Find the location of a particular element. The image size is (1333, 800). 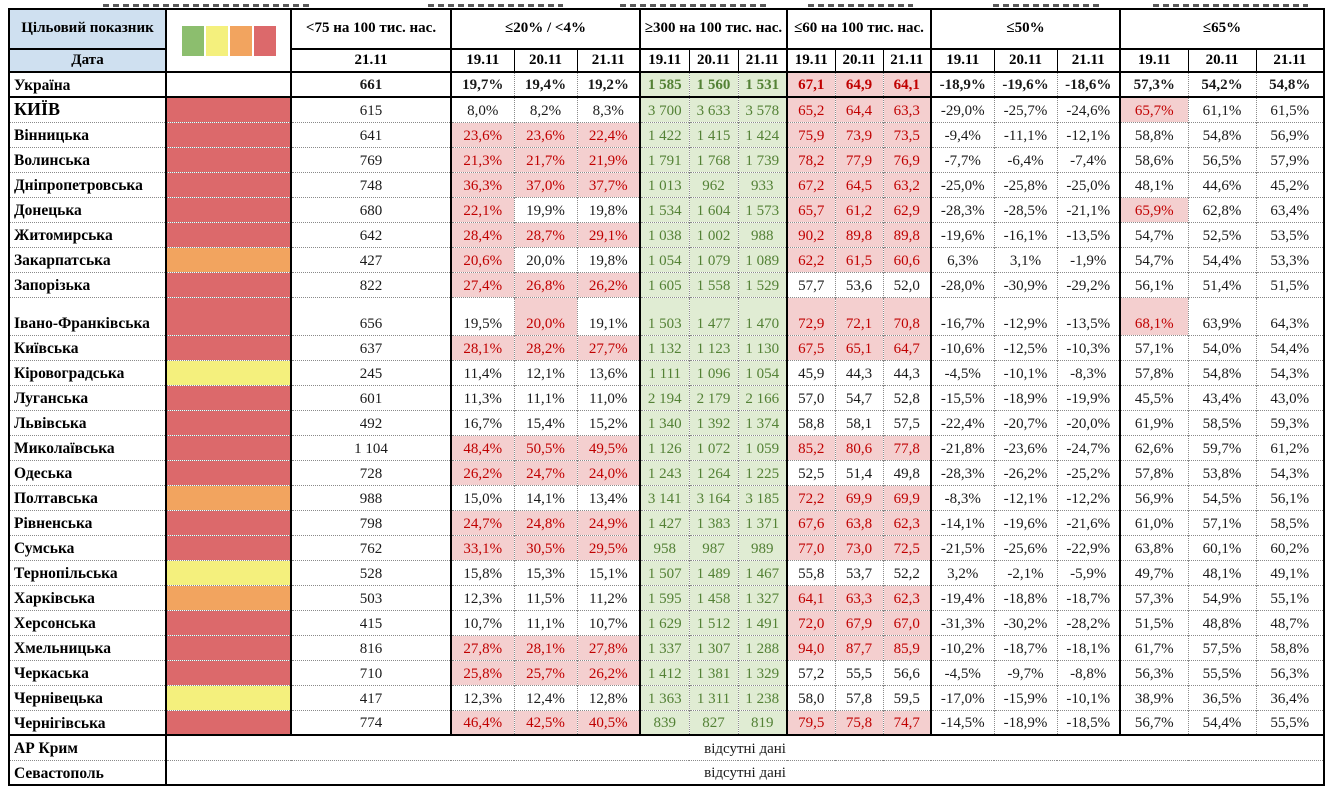

testing-cell: 1 381 is located at coordinates (713, 672).